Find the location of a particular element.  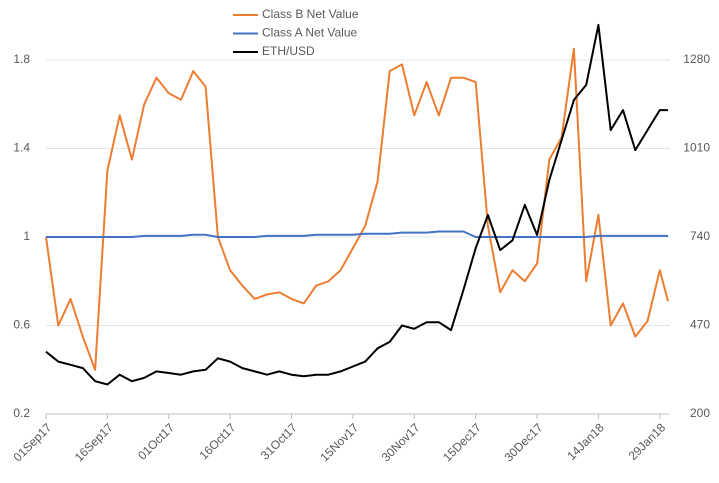

x-tick-label: 01Sep17 is located at coordinates (32, 442).